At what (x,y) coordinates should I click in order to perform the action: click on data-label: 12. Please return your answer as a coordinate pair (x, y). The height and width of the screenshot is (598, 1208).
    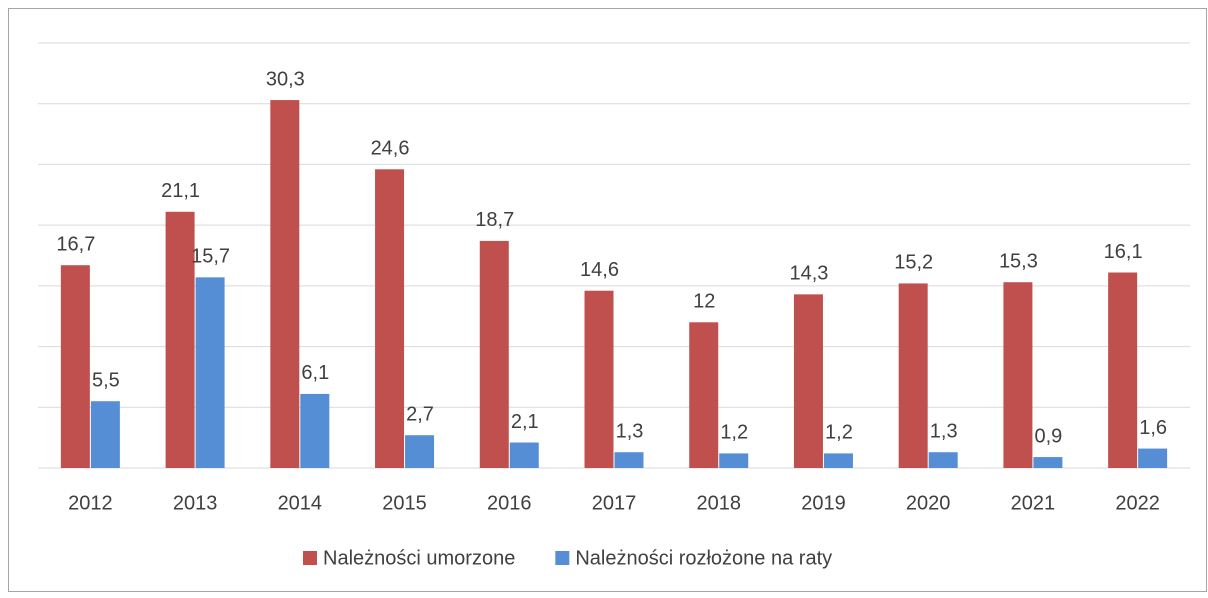
    Looking at the image, I should click on (704, 302).